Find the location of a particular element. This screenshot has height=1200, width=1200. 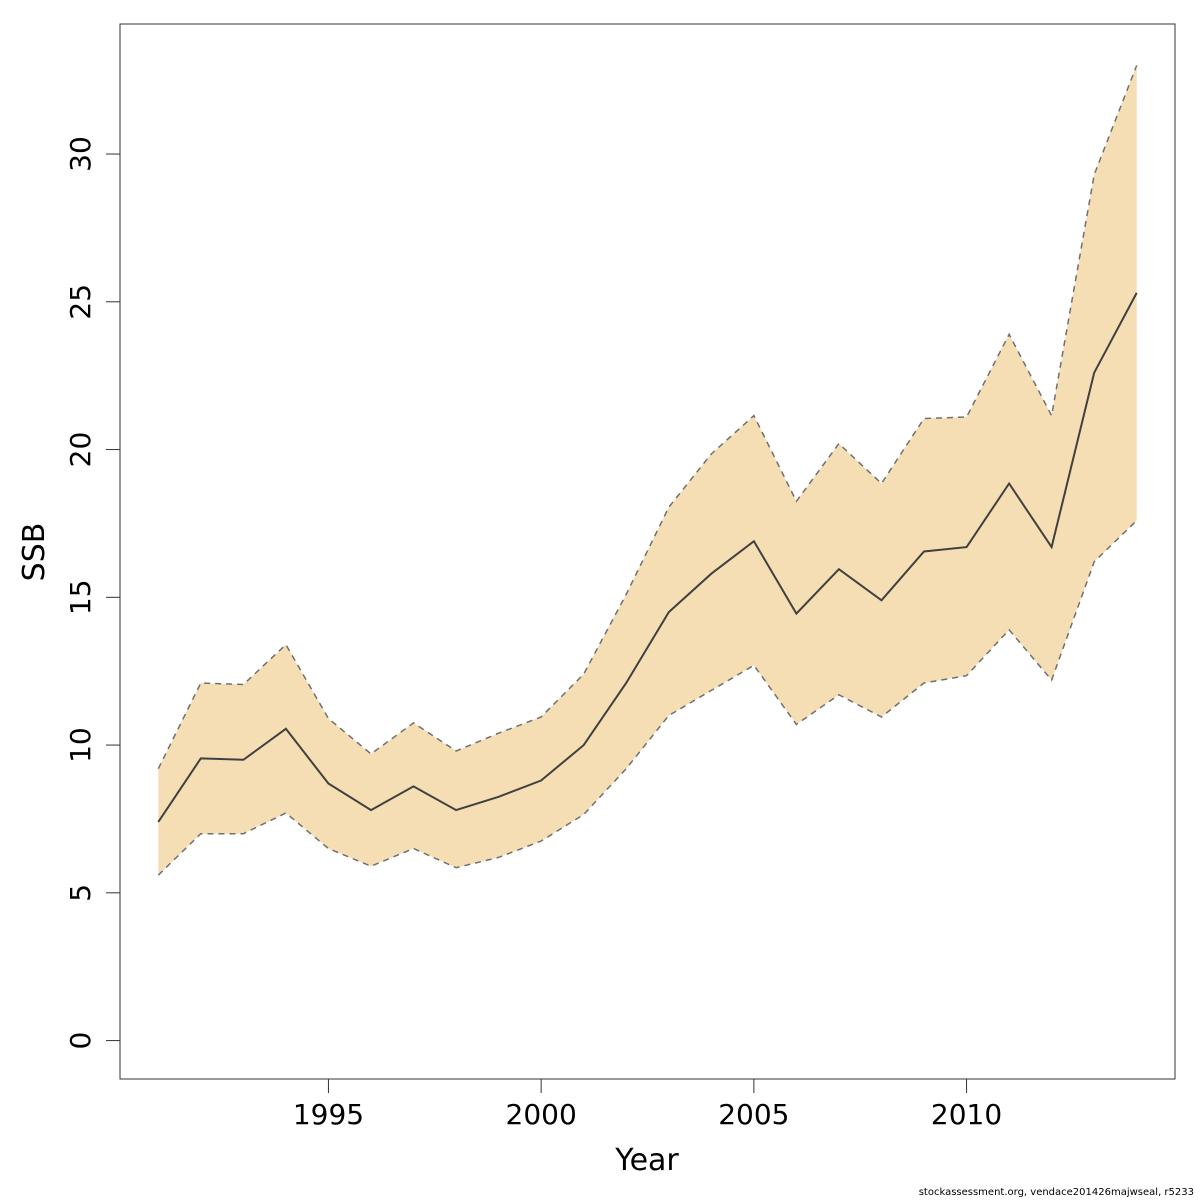

y-axis: 0 5 10 15 20 25 30 is located at coordinates (92, 593).